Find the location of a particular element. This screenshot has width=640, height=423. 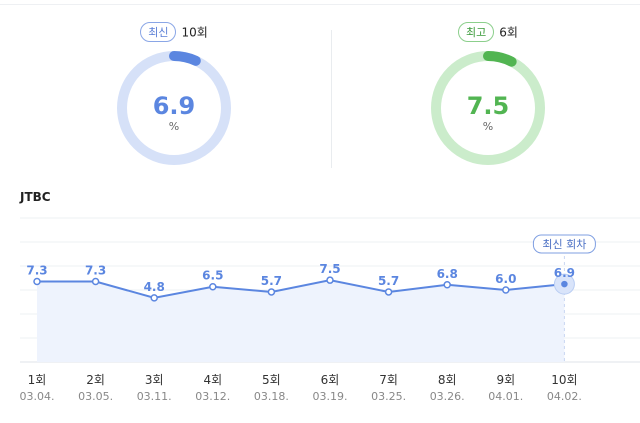

x-tick-date: 03.18. is located at coordinates (271, 396).